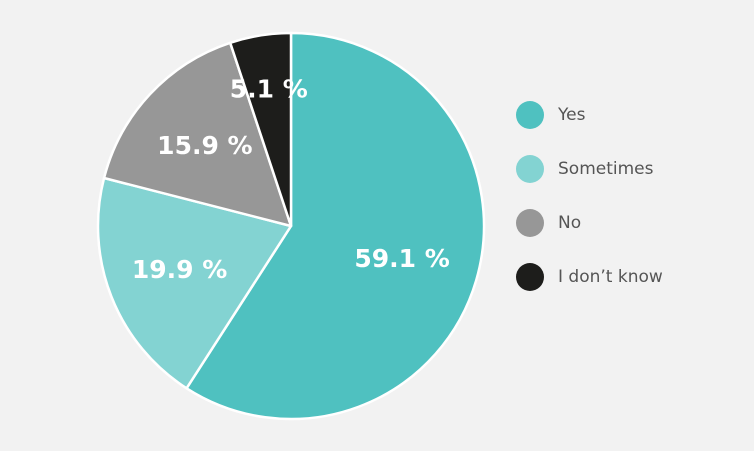 This screenshot has height=451, width=754. Describe the element at coordinates (401, 258) in the screenshot. I see `slice-label-yes: 59.1 %` at that location.